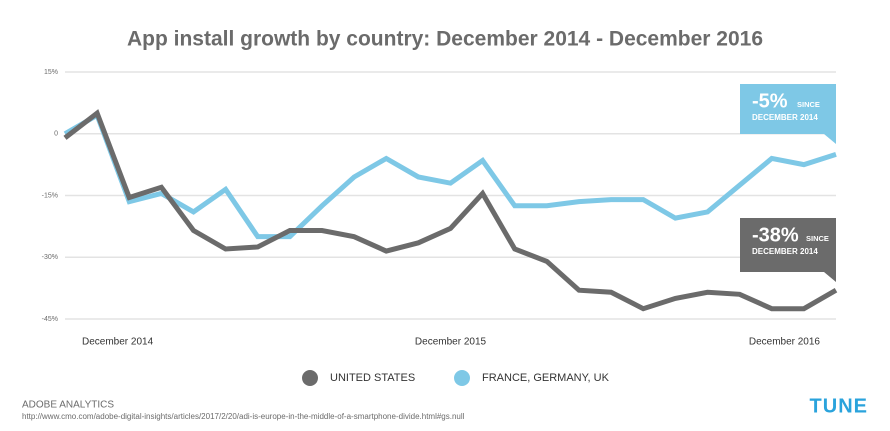 The width and height of the screenshot is (890, 431). What do you see at coordinates (451, 342) in the screenshot?
I see `x-tick-label: December 2015` at bounding box center [451, 342].